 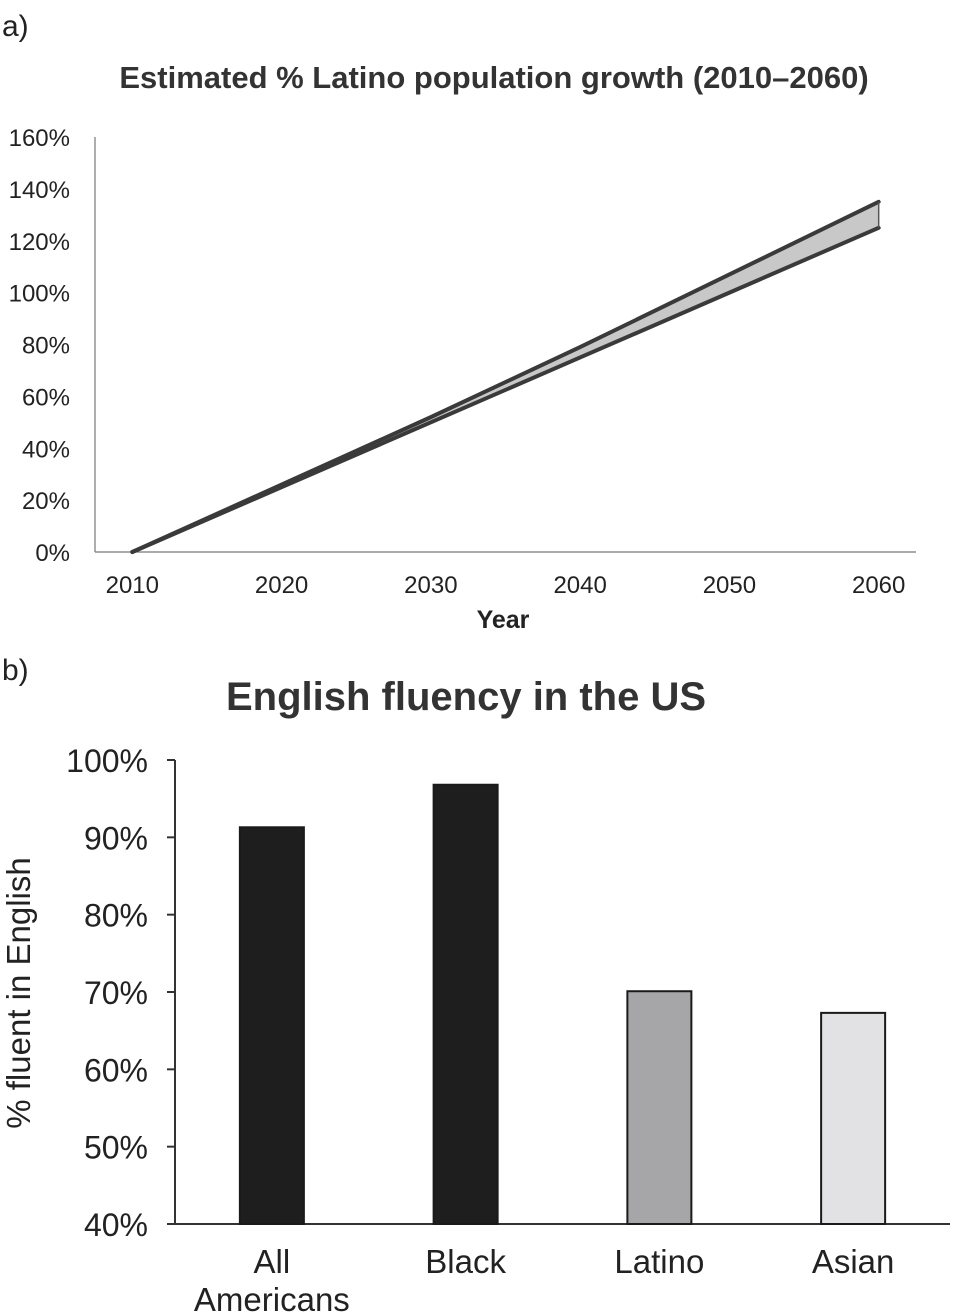 What do you see at coordinates (116, 1225) in the screenshot?
I see `chart-b-y-tick-label: 40%` at bounding box center [116, 1225].